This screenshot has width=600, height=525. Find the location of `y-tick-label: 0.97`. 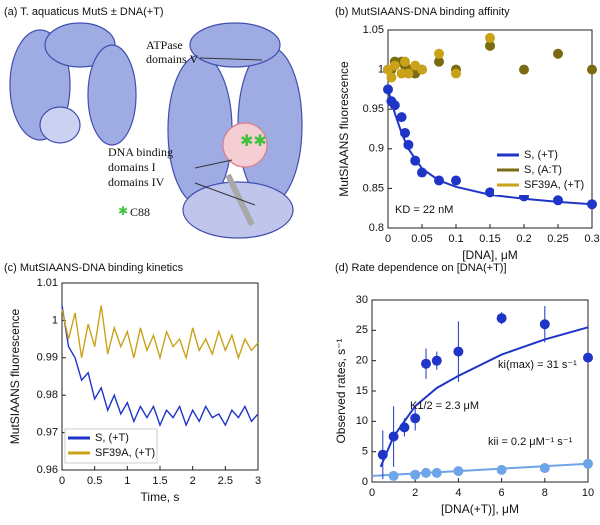

y-tick-label: 0.97 is located at coordinates (47, 433).